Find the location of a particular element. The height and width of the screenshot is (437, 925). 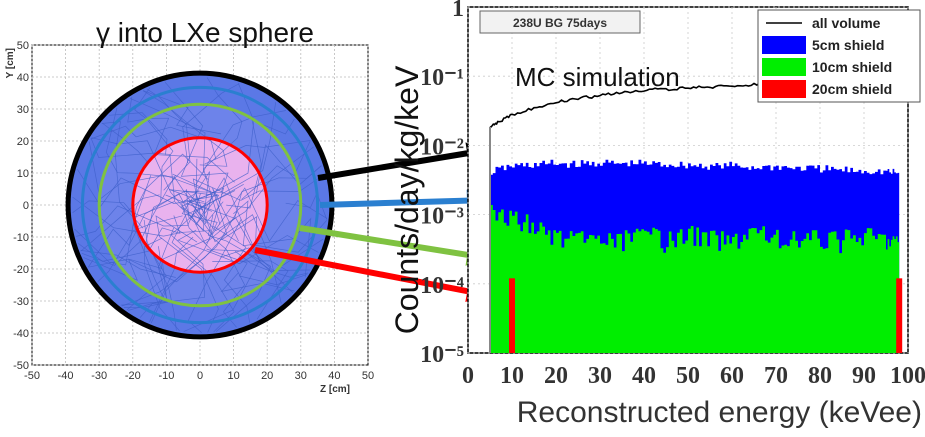

right-x-axis-label: Reconstructed energy (keVee) is located at coordinates (719, 412).